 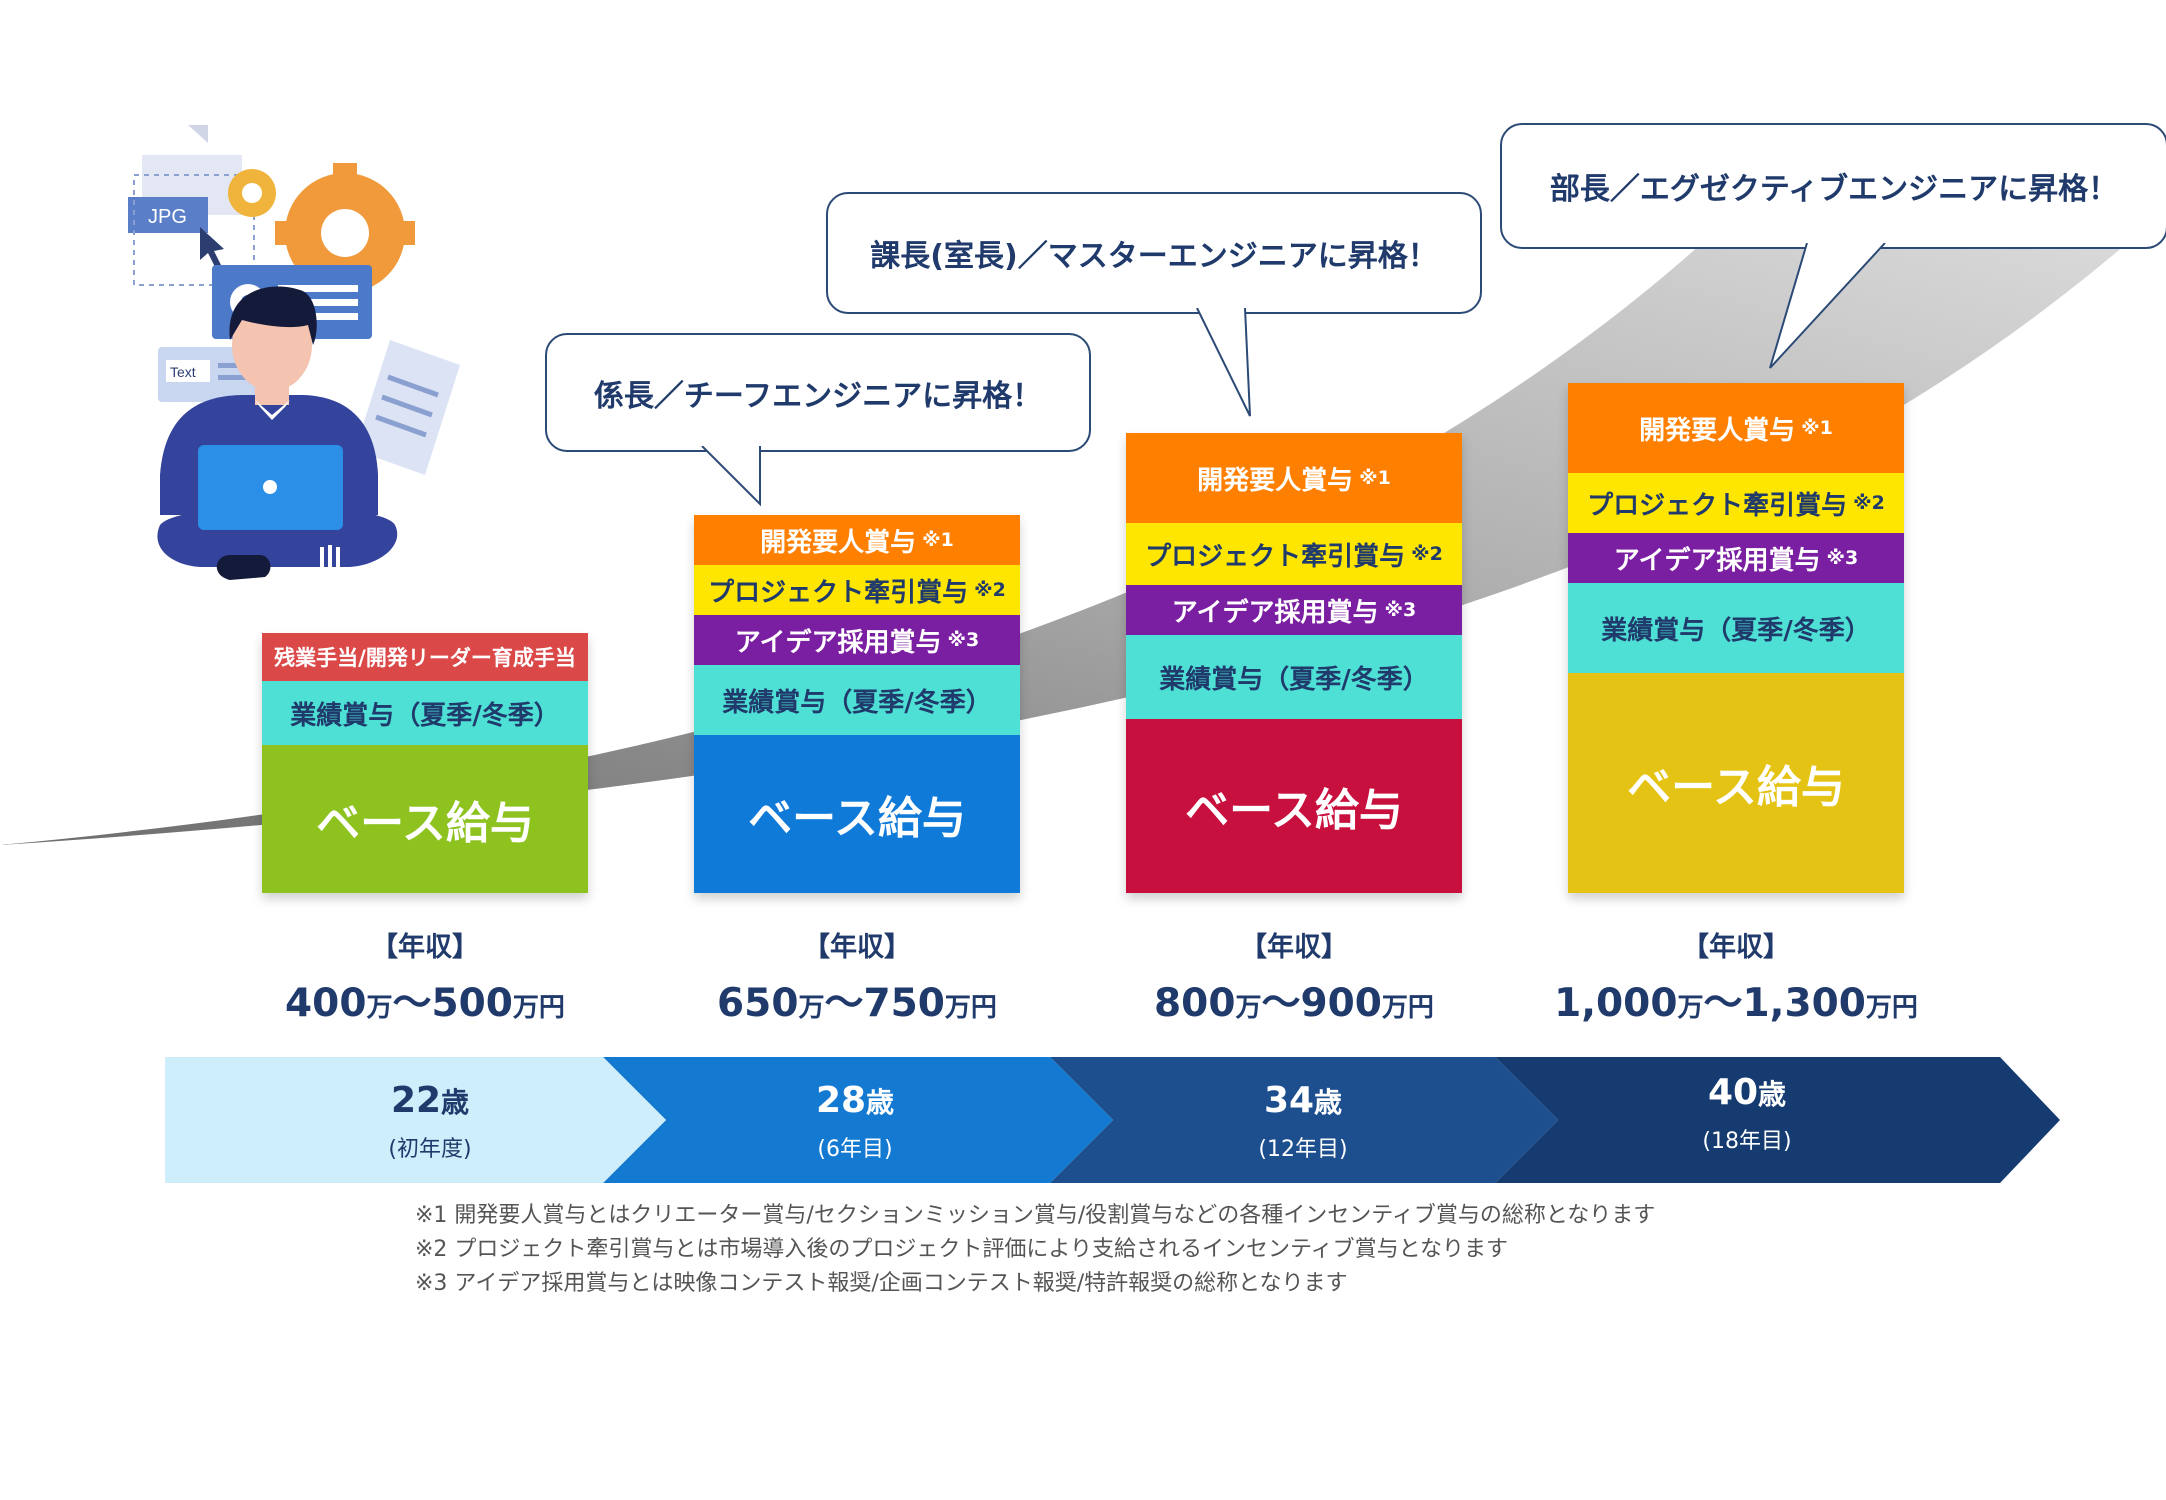 I want to click on salary-amount: 650万〜750万円, so click(x=857, y=1003).